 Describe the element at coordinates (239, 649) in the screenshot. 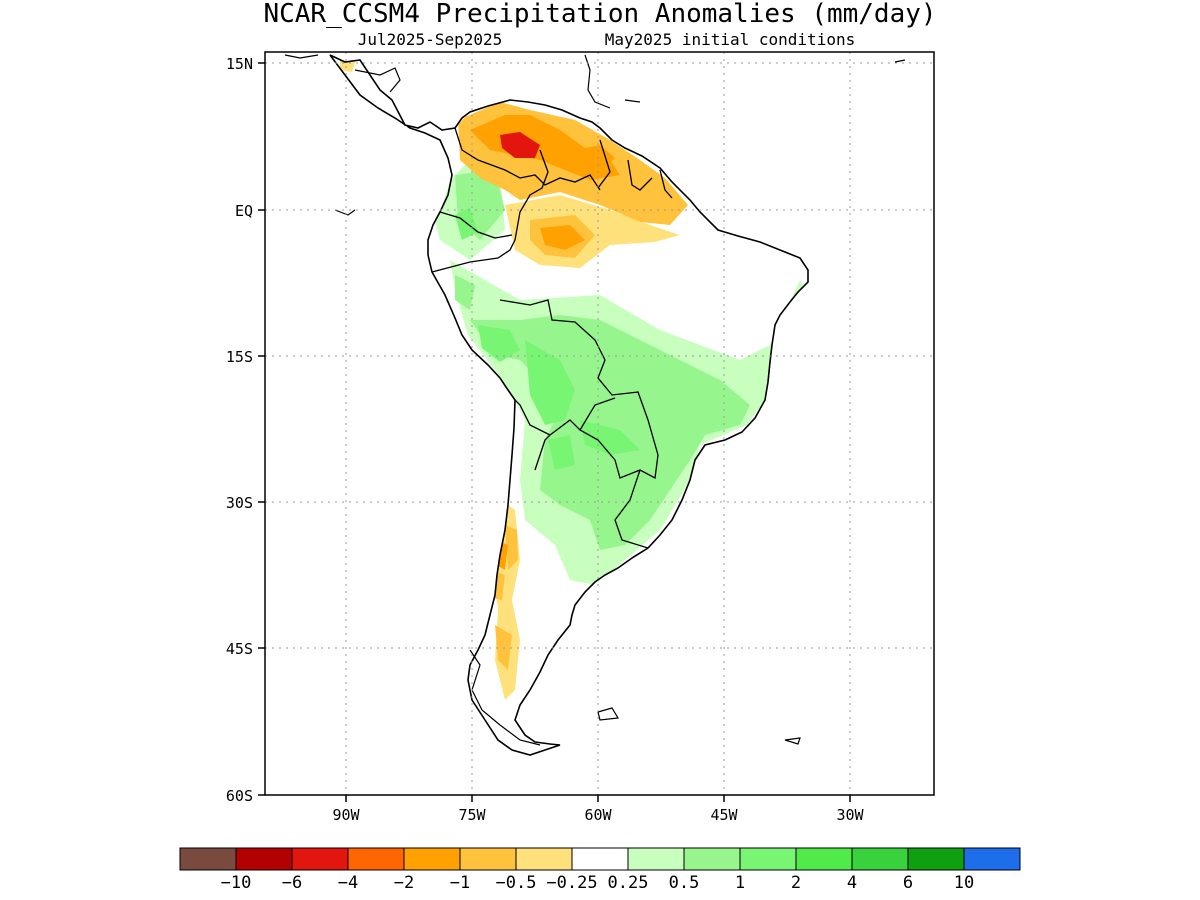

I see `lat-label: 45S` at that location.